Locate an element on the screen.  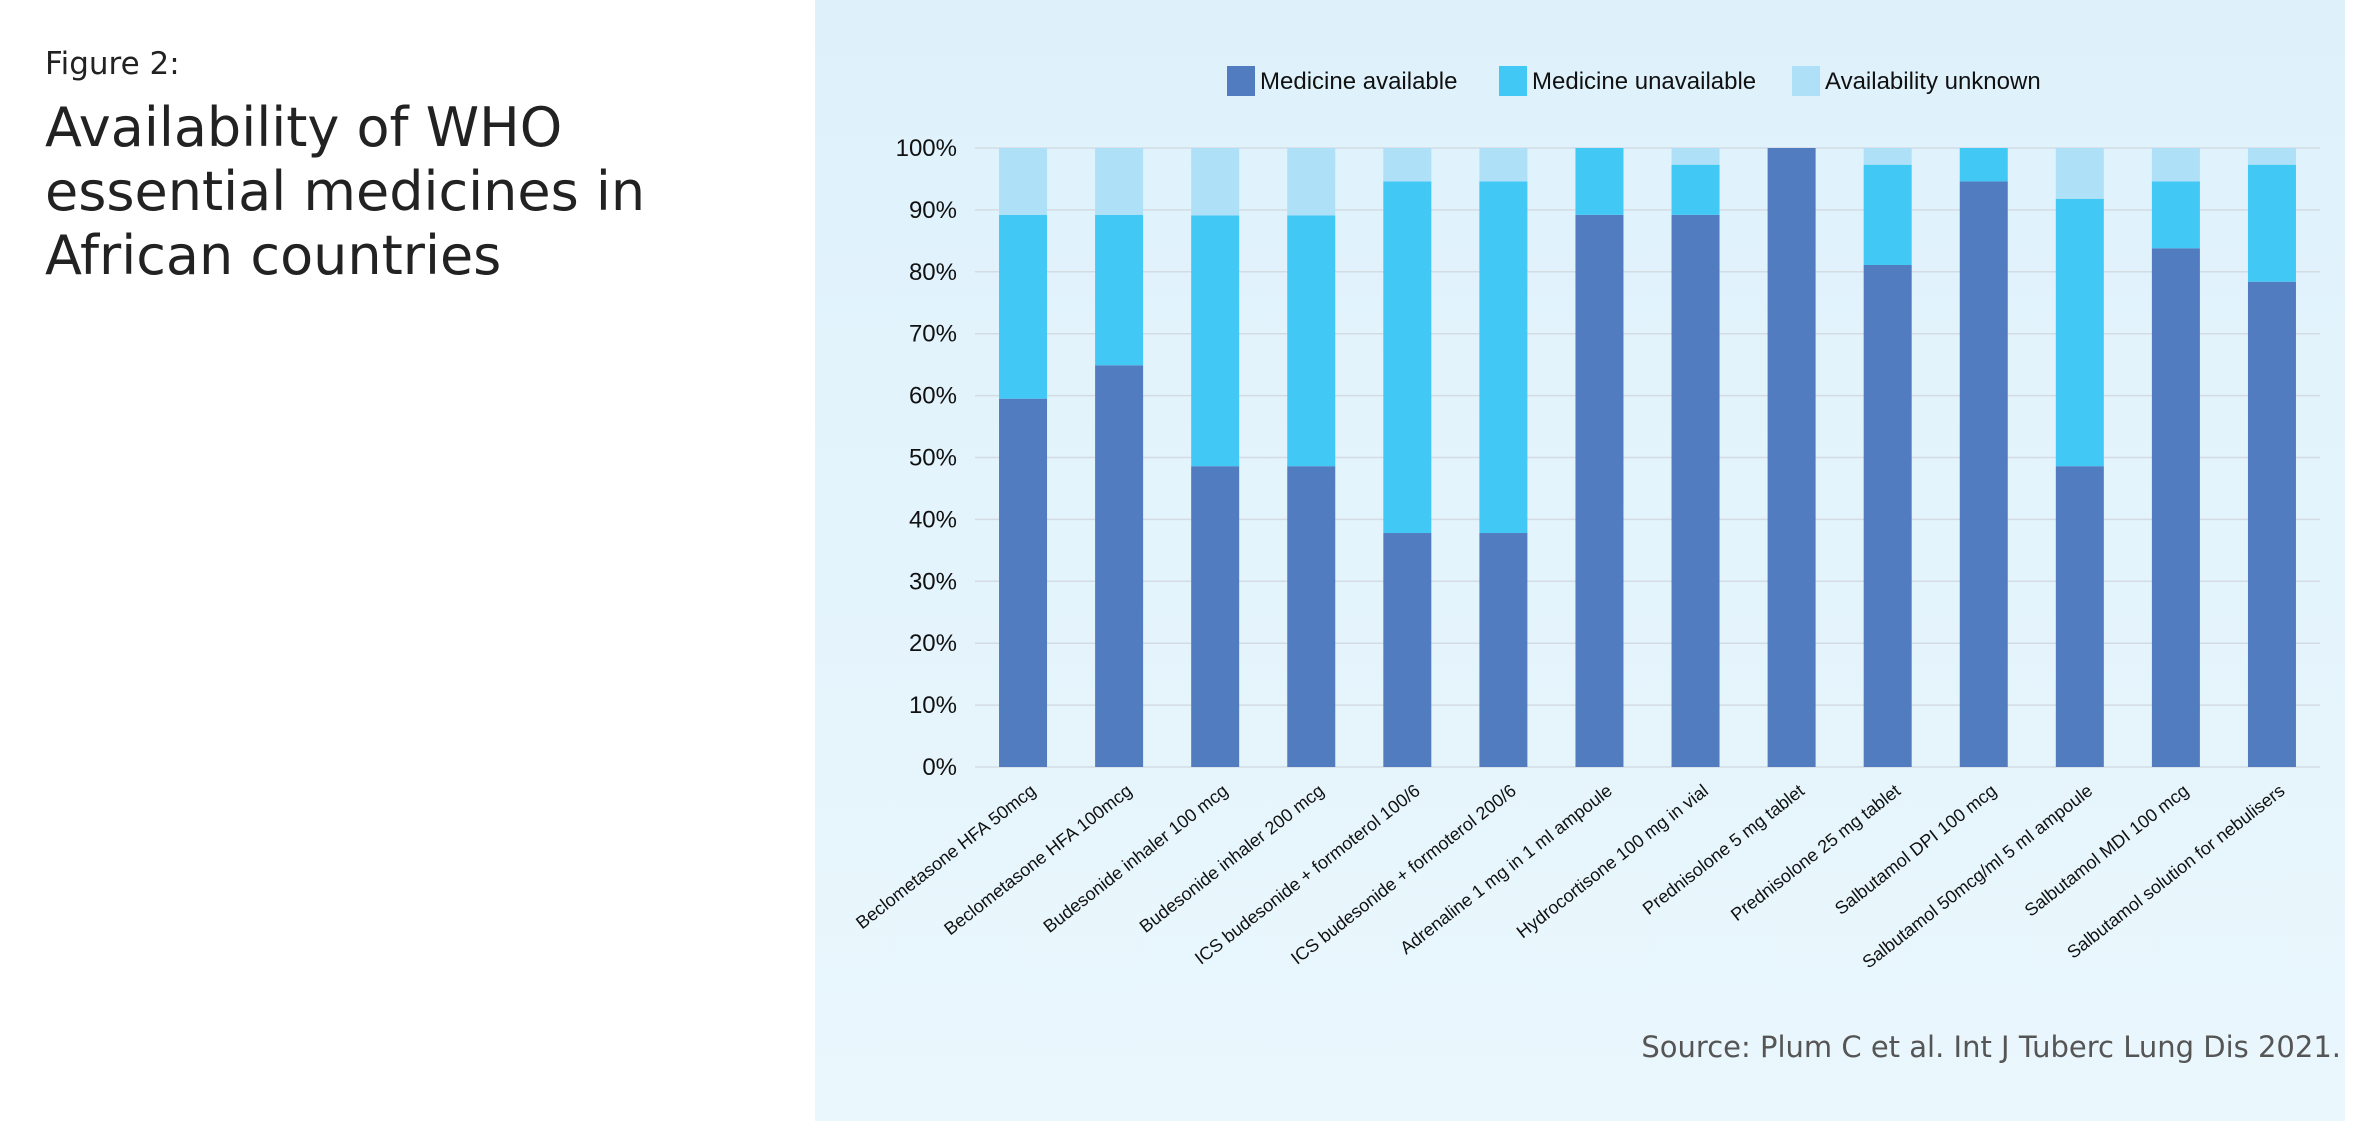
x-category-label: Adrenaline 1 mg in 1 ml ampoule is located at coordinates (1506, 869).